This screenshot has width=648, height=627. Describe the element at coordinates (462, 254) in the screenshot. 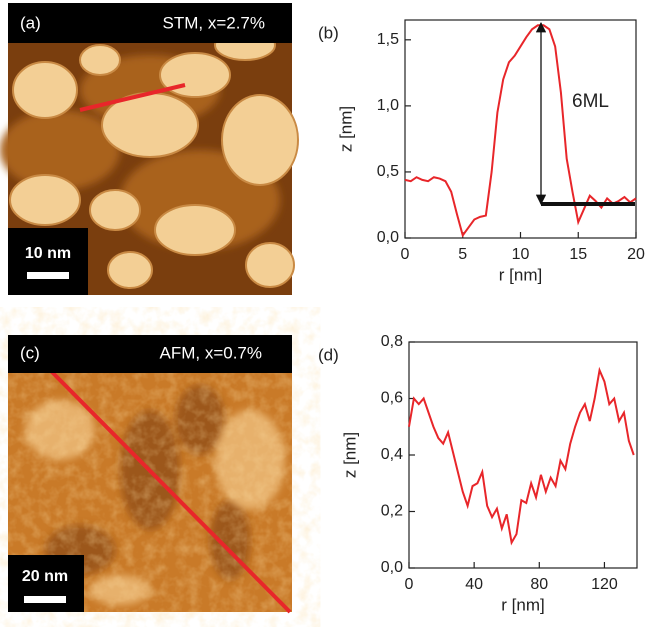

I see `x-tick-label: 5` at that location.